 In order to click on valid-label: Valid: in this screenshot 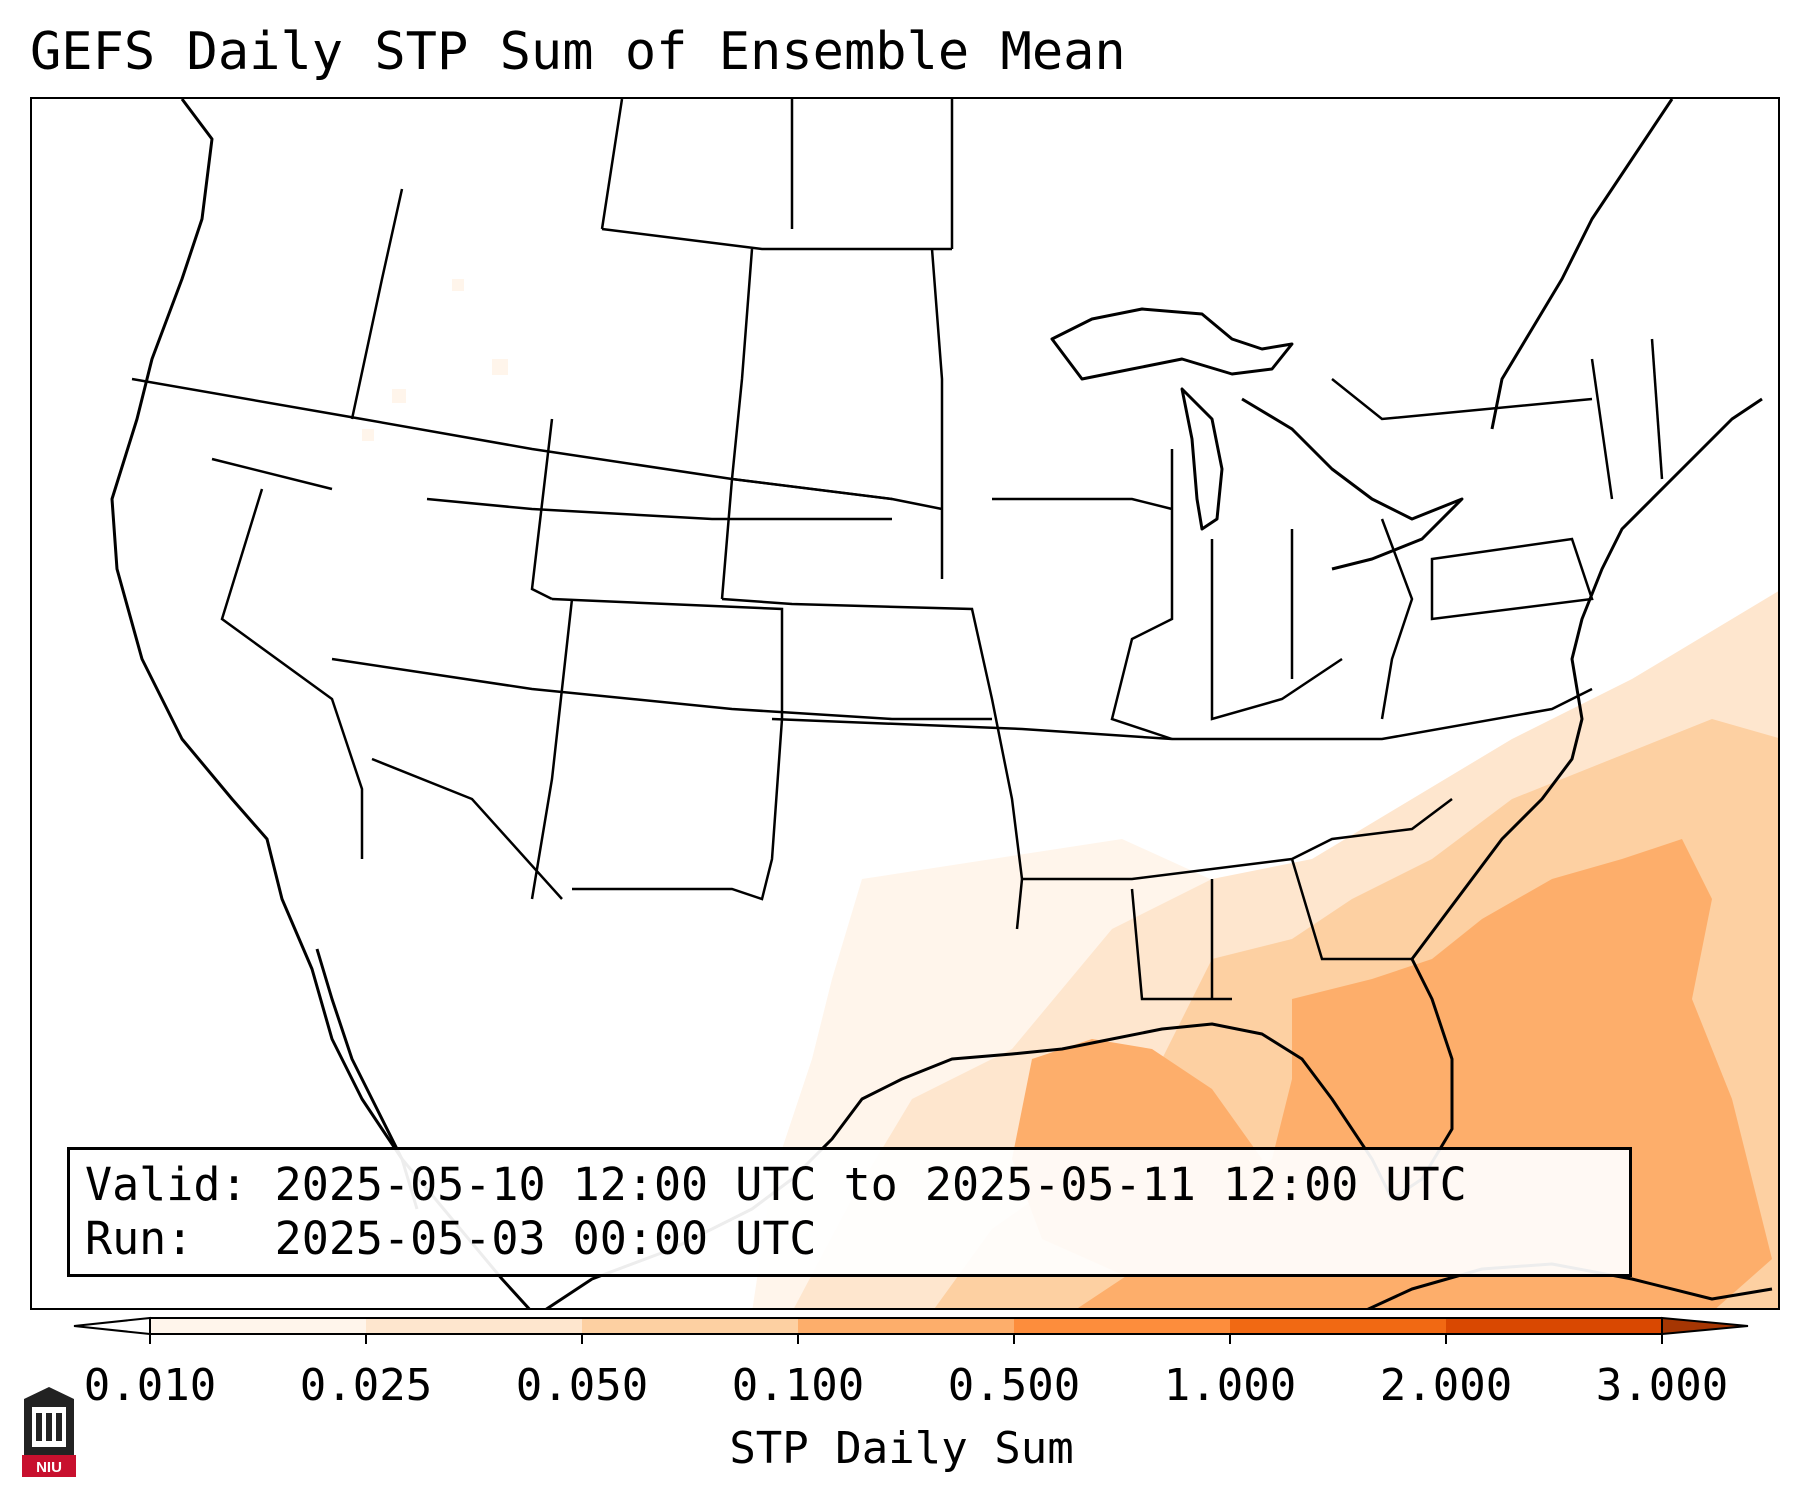, I will do `click(166, 1184)`.